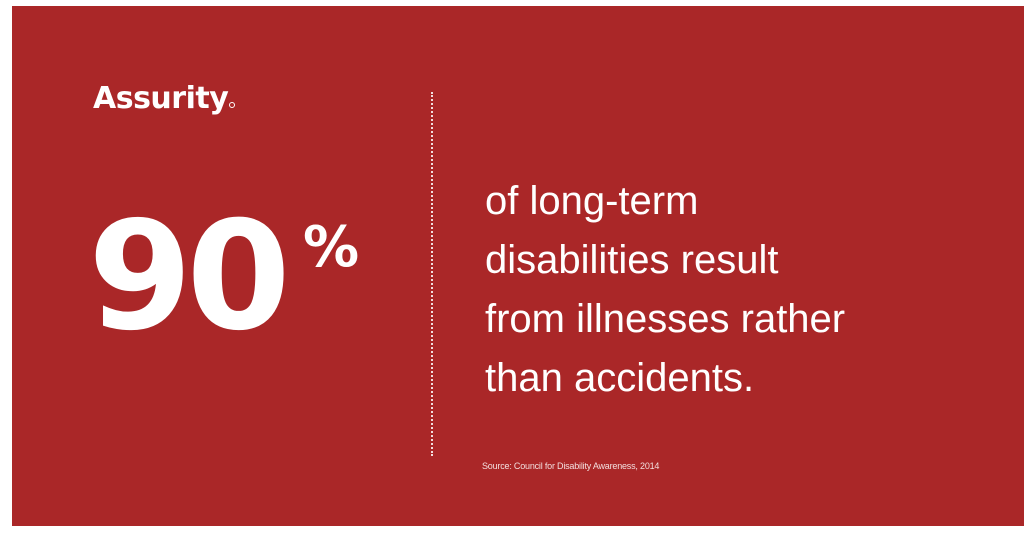  Describe the element at coordinates (432, 274) in the screenshot. I see `dotted-divider` at that location.